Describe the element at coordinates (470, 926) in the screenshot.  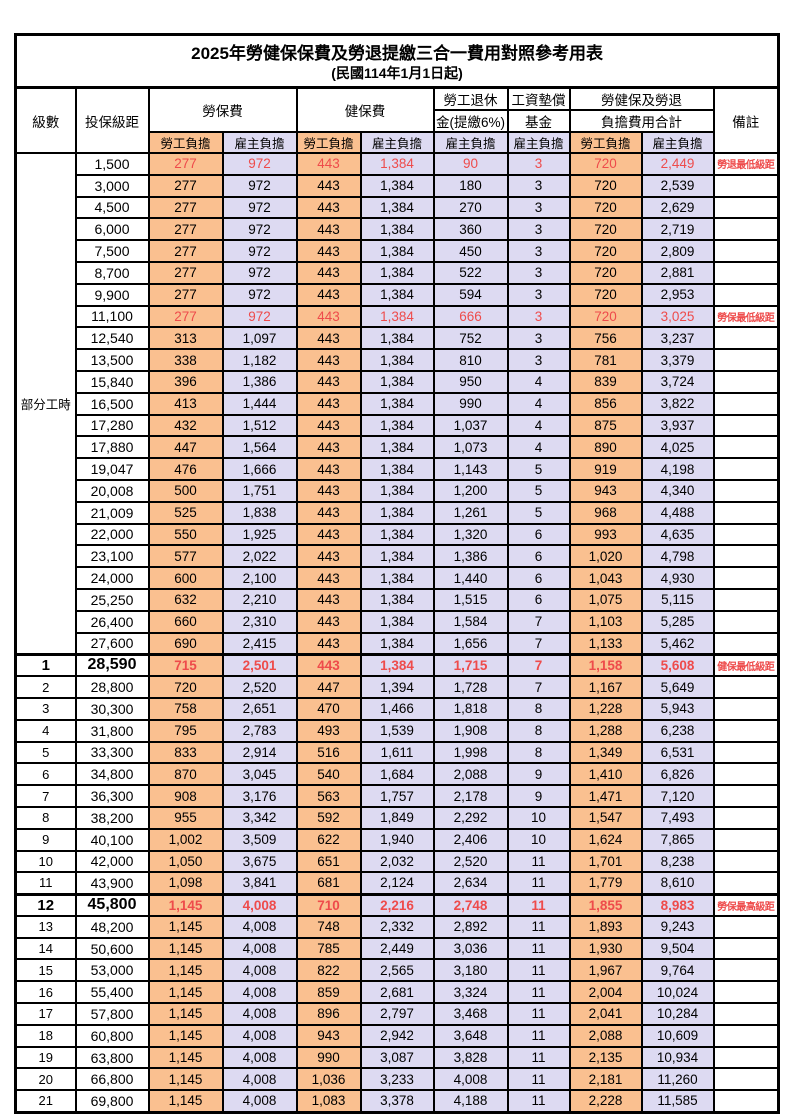
I see `pension-employer-cell: 2,892` at that location.